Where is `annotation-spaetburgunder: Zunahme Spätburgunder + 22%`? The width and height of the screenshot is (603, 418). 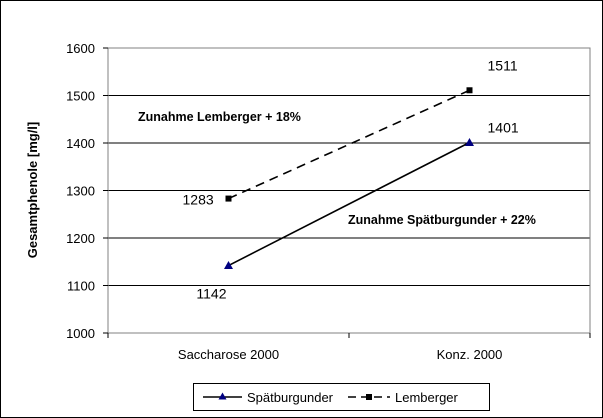 annotation-spaetburgunder: Zunahme Spätburgunder + 22% is located at coordinates (442, 220).